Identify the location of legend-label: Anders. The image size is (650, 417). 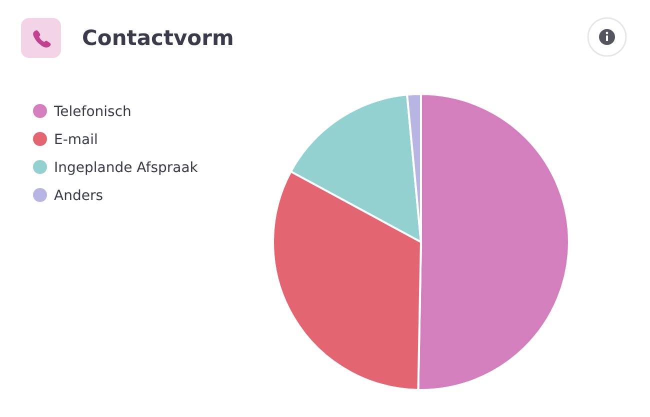
(78, 196).